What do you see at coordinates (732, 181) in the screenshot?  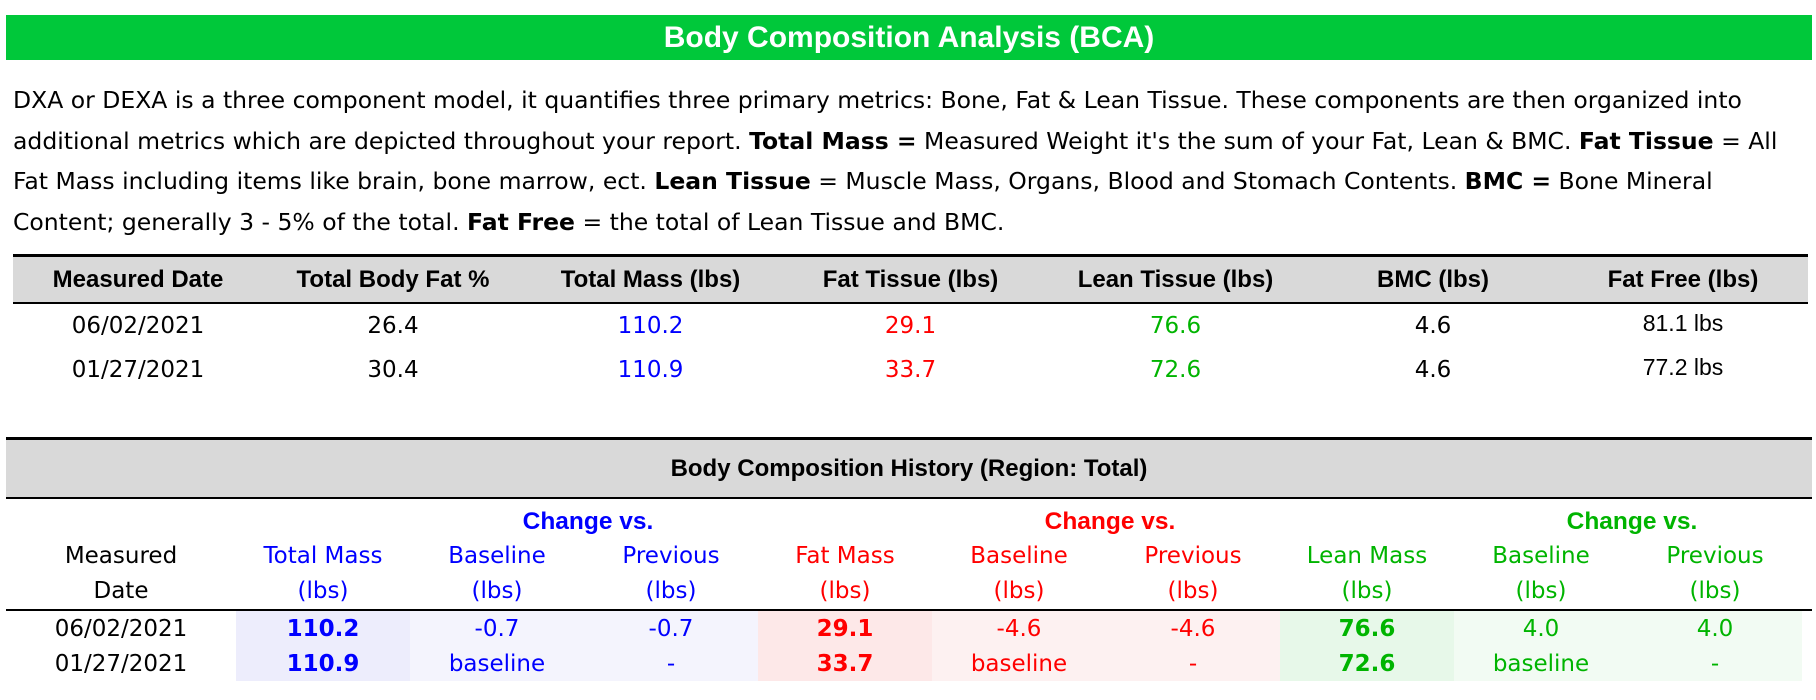 I see `intro-term-lean-tissue: Lean Tissue` at bounding box center [732, 181].